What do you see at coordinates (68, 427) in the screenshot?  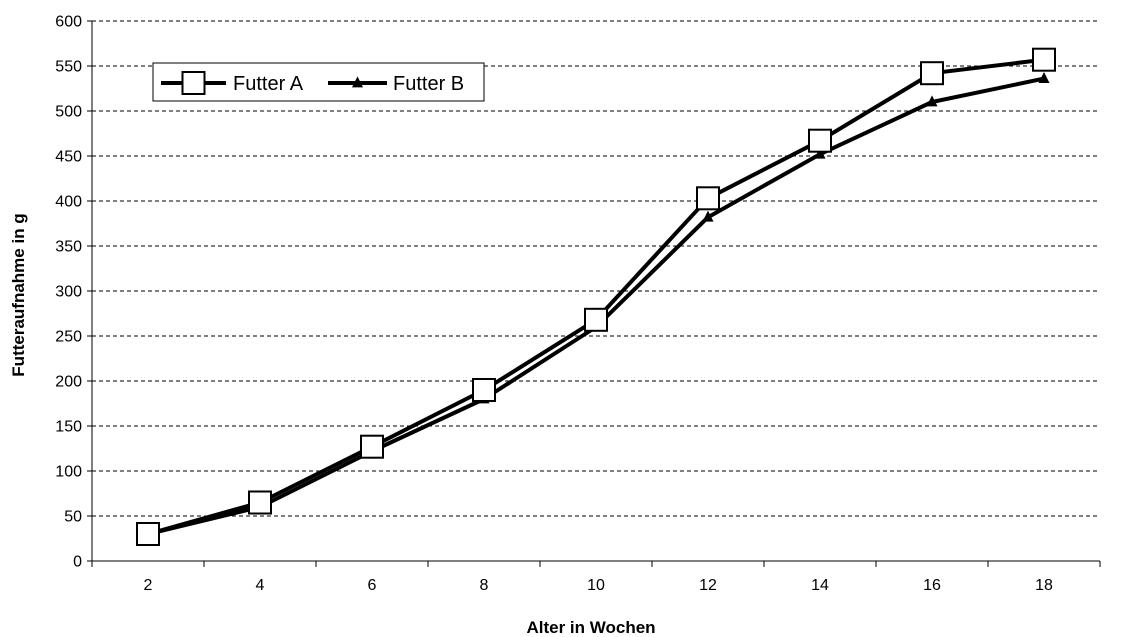 I see `y-tick-label: 150` at bounding box center [68, 427].